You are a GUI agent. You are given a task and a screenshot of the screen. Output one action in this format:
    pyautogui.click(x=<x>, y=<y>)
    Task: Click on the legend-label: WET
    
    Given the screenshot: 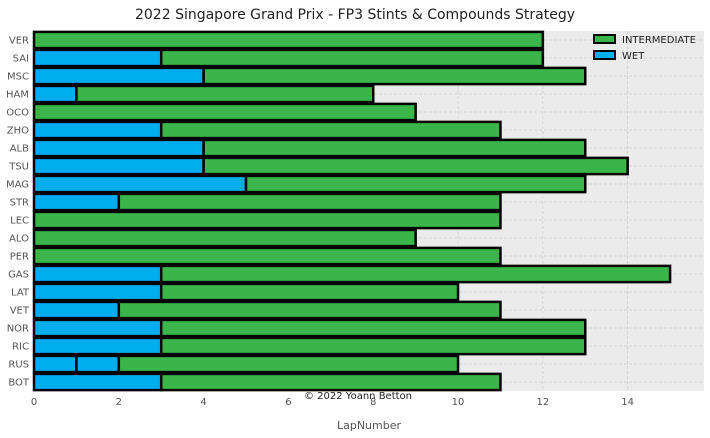 What is the action you would take?
    pyautogui.click(x=633, y=56)
    